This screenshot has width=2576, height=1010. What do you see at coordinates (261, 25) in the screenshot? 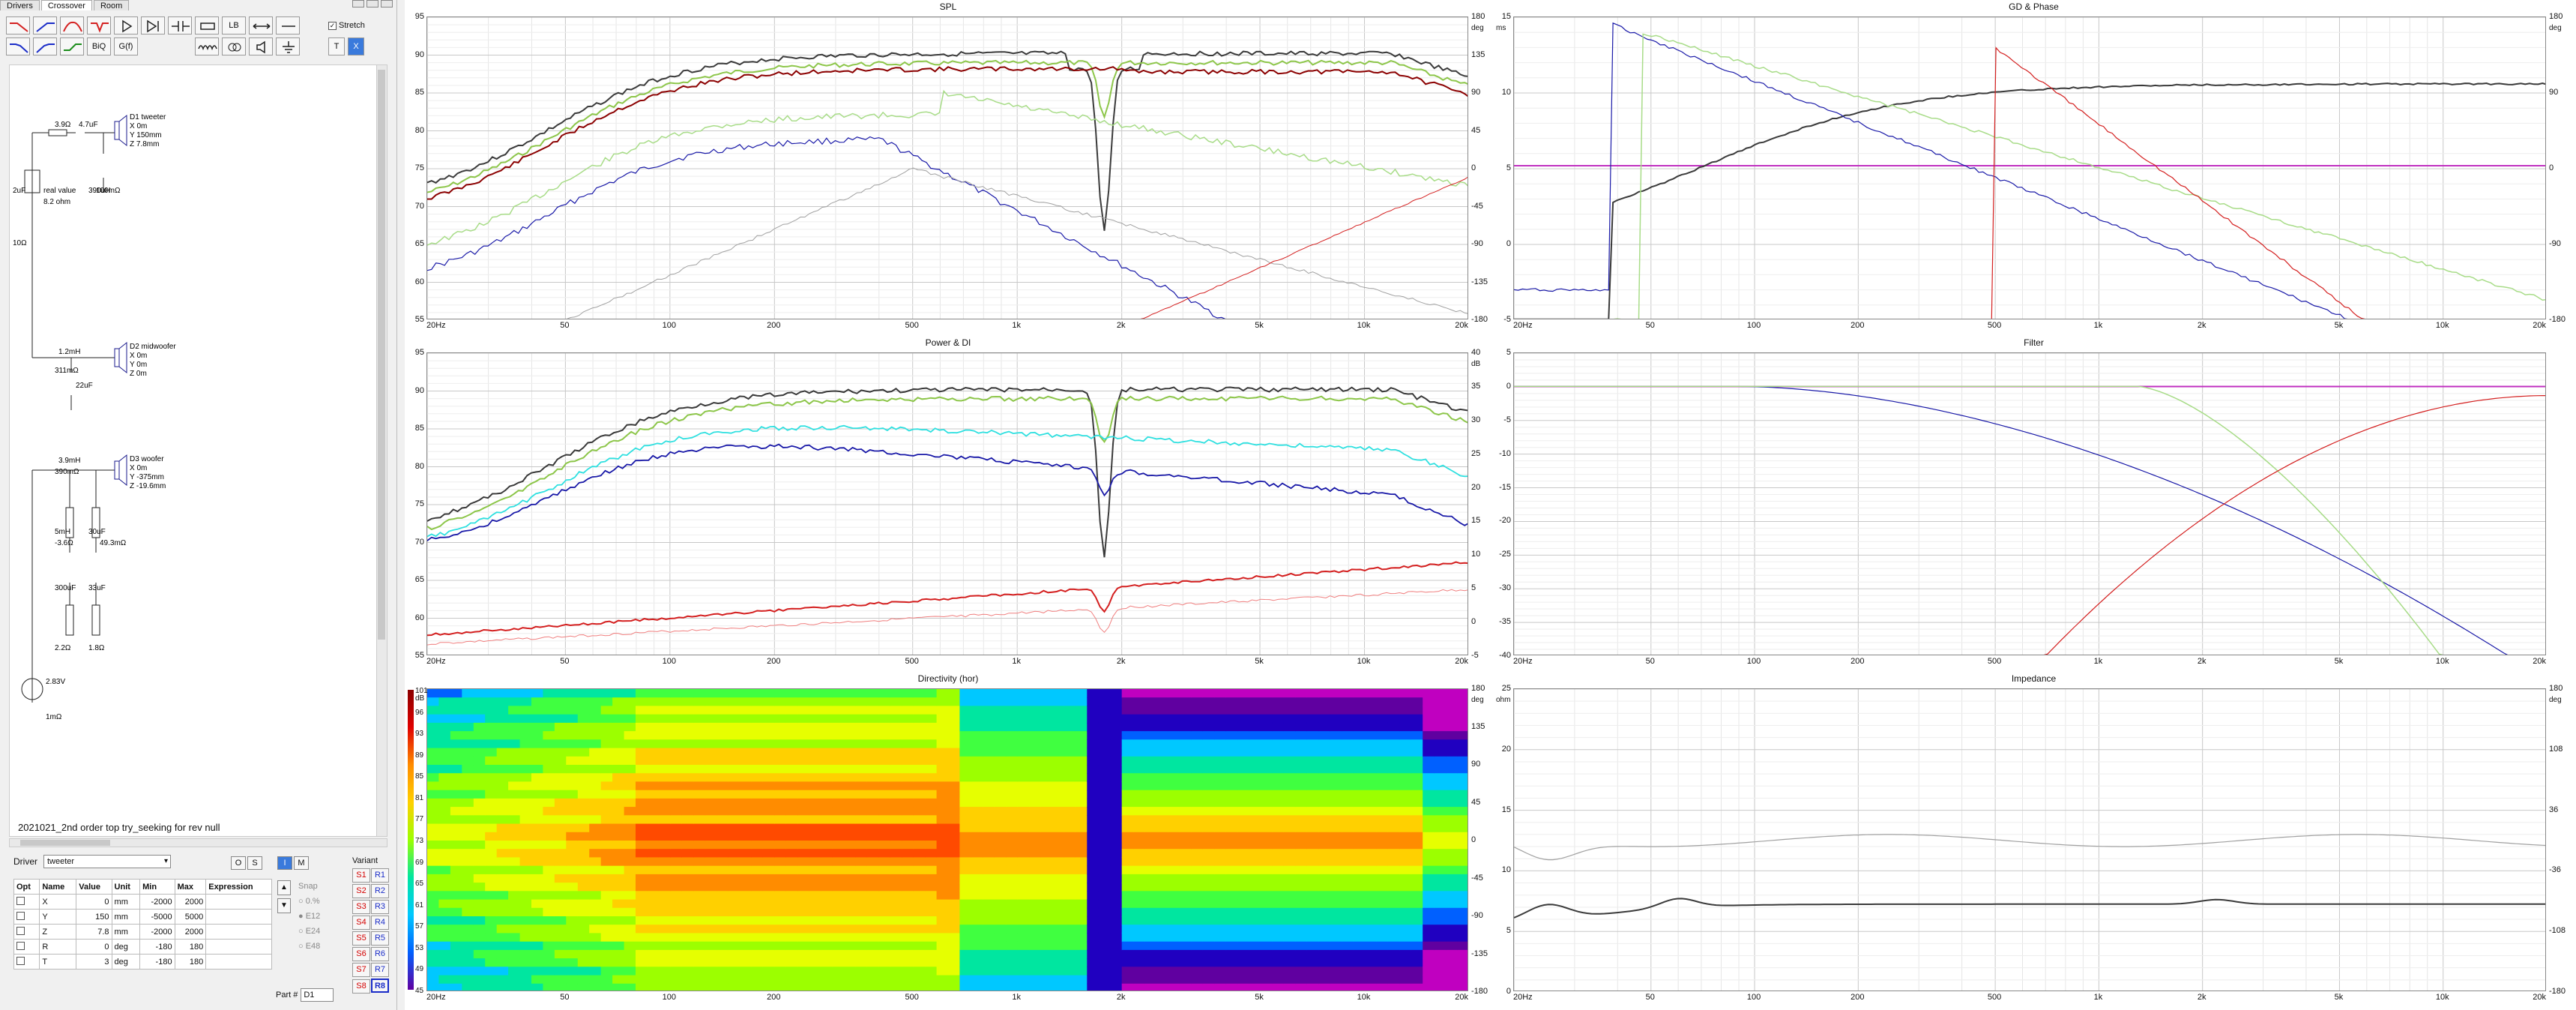
I see `link-button` at bounding box center [261, 25].